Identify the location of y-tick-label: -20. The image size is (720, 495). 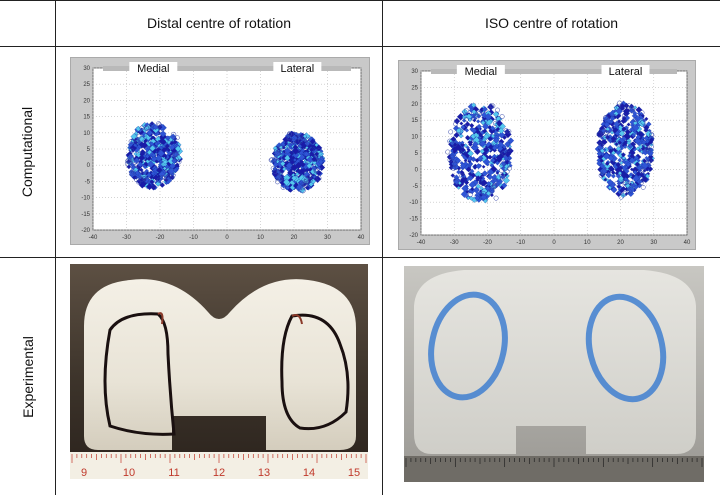
(85, 231).